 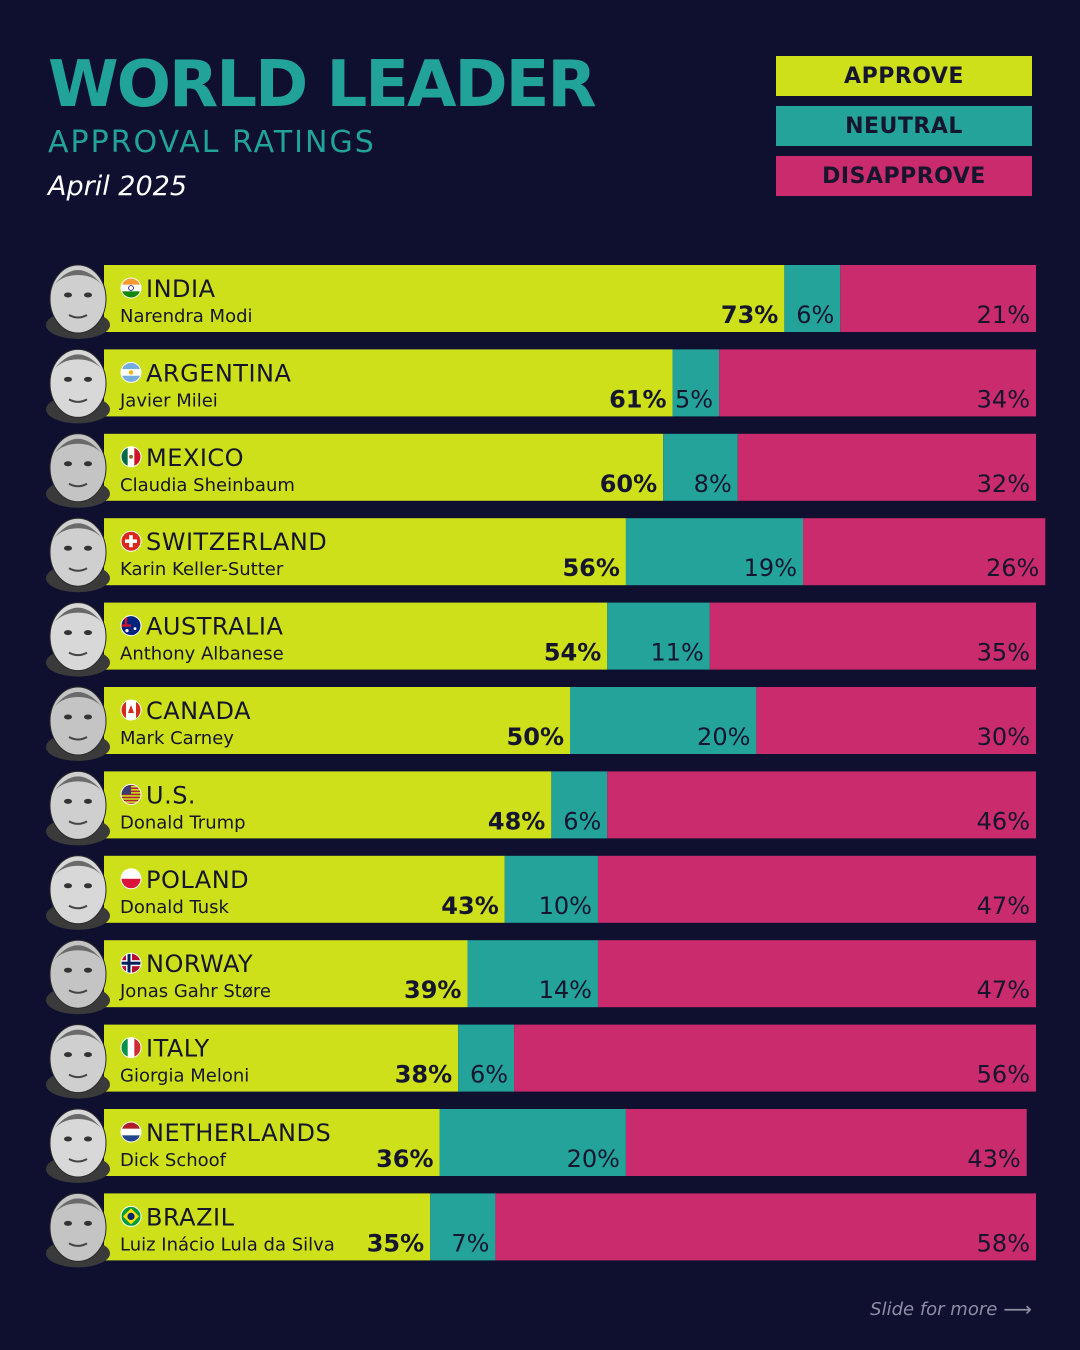 I want to click on norway-flag-icon, so click(x=131, y=963).